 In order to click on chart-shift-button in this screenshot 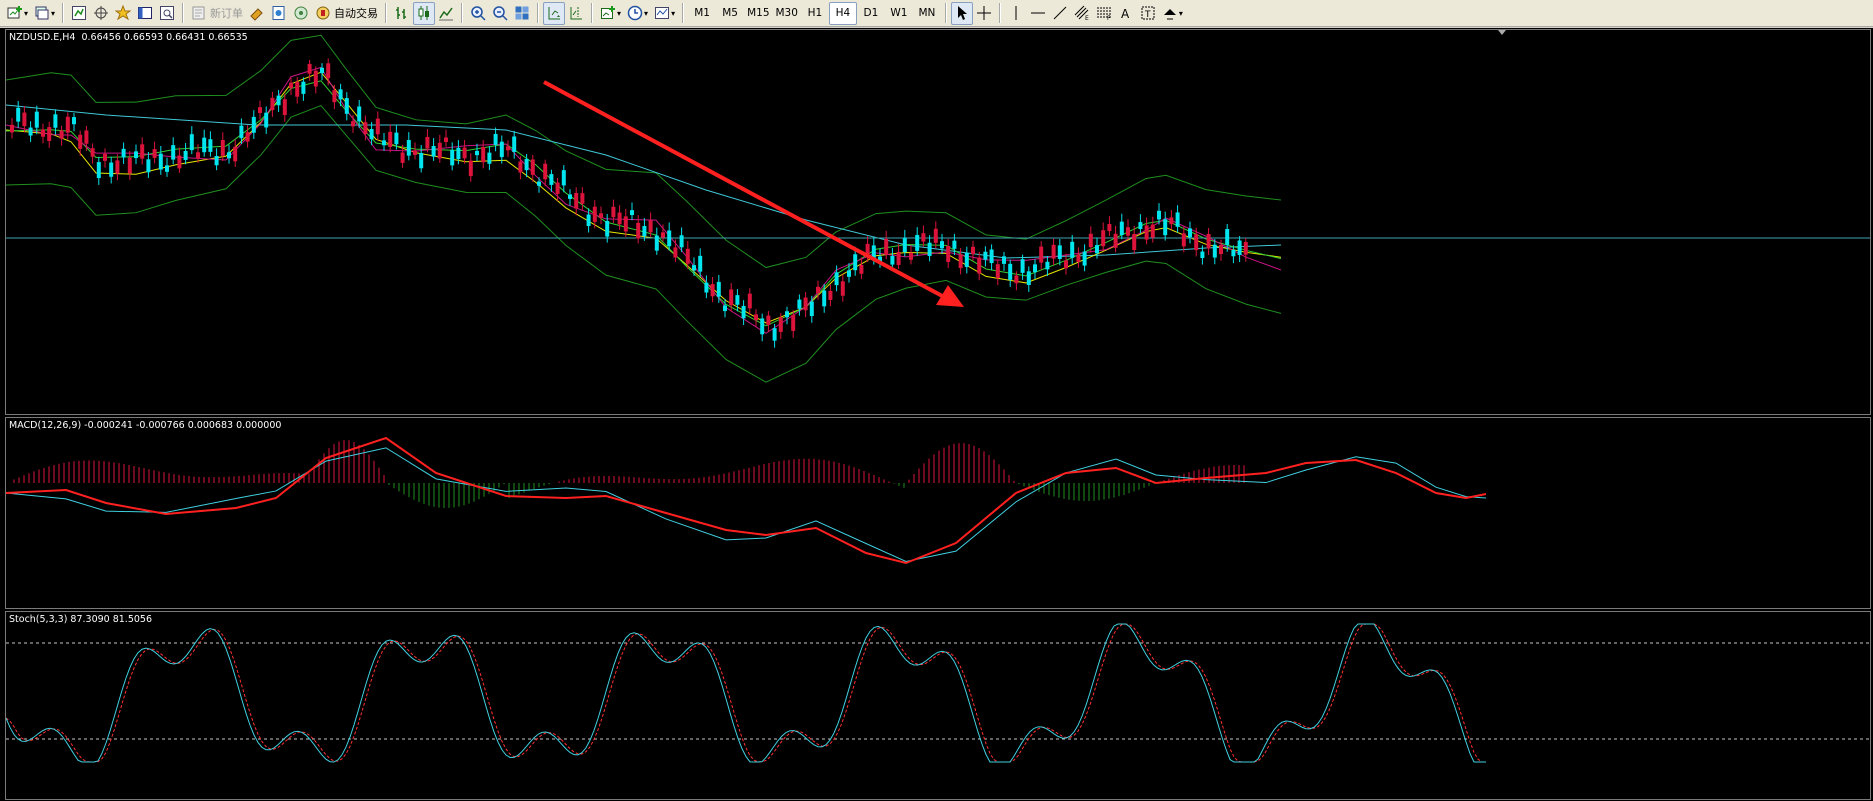, I will do `click(576, 13)`.